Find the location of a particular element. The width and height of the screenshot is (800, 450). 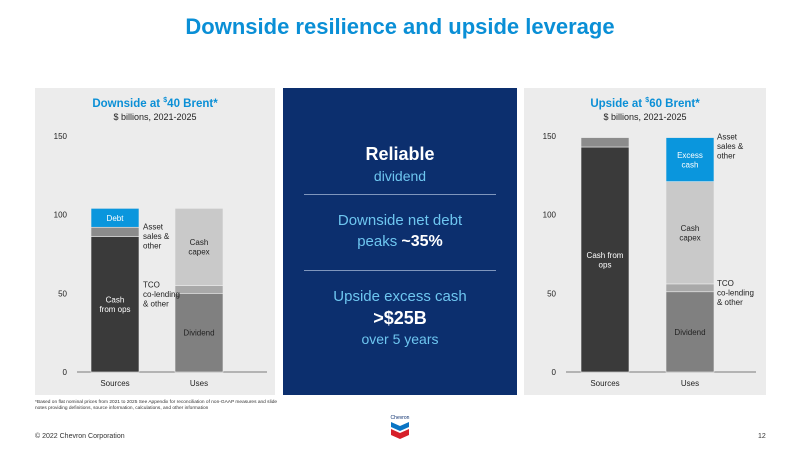

reliable-text: Reliable is located at coordinates (400, 154).